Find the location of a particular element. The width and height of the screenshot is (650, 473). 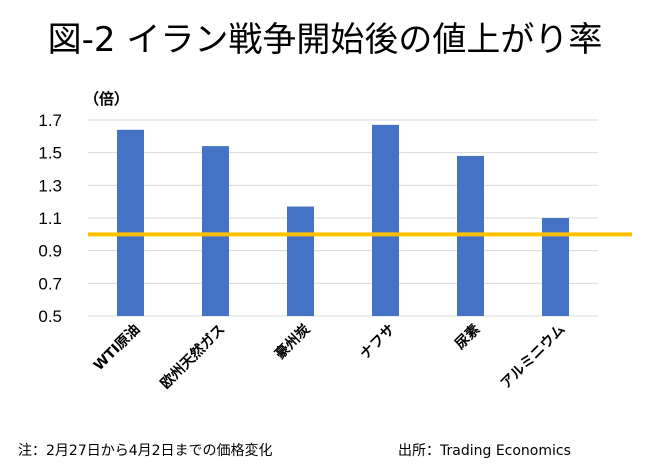

chart-title: 図-2 イラン戦争開始後の値上がり率 is located at coordinates (325, 40).